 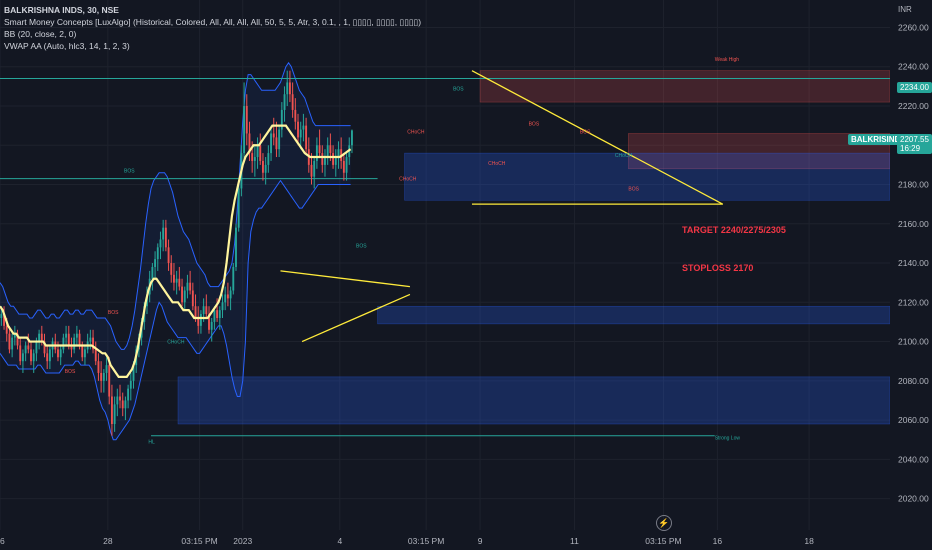 I want to click on y-tick-label: 2120.00, so click(x=913, y=302).